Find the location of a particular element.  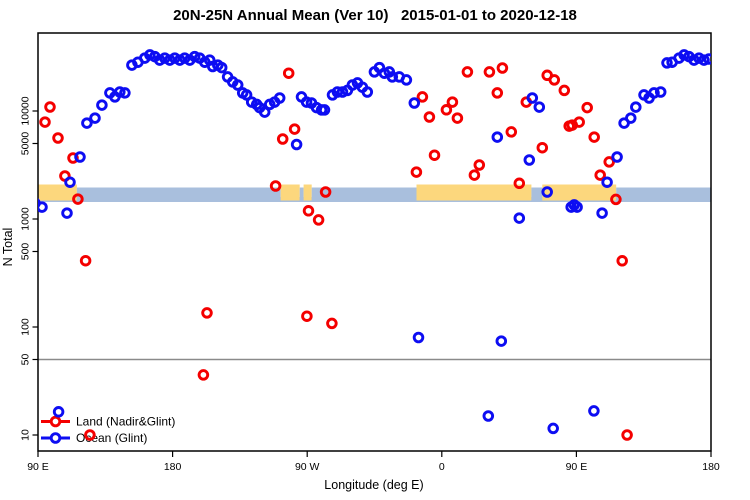

y-tick-label: 500 is located at coordinates (26, 252).